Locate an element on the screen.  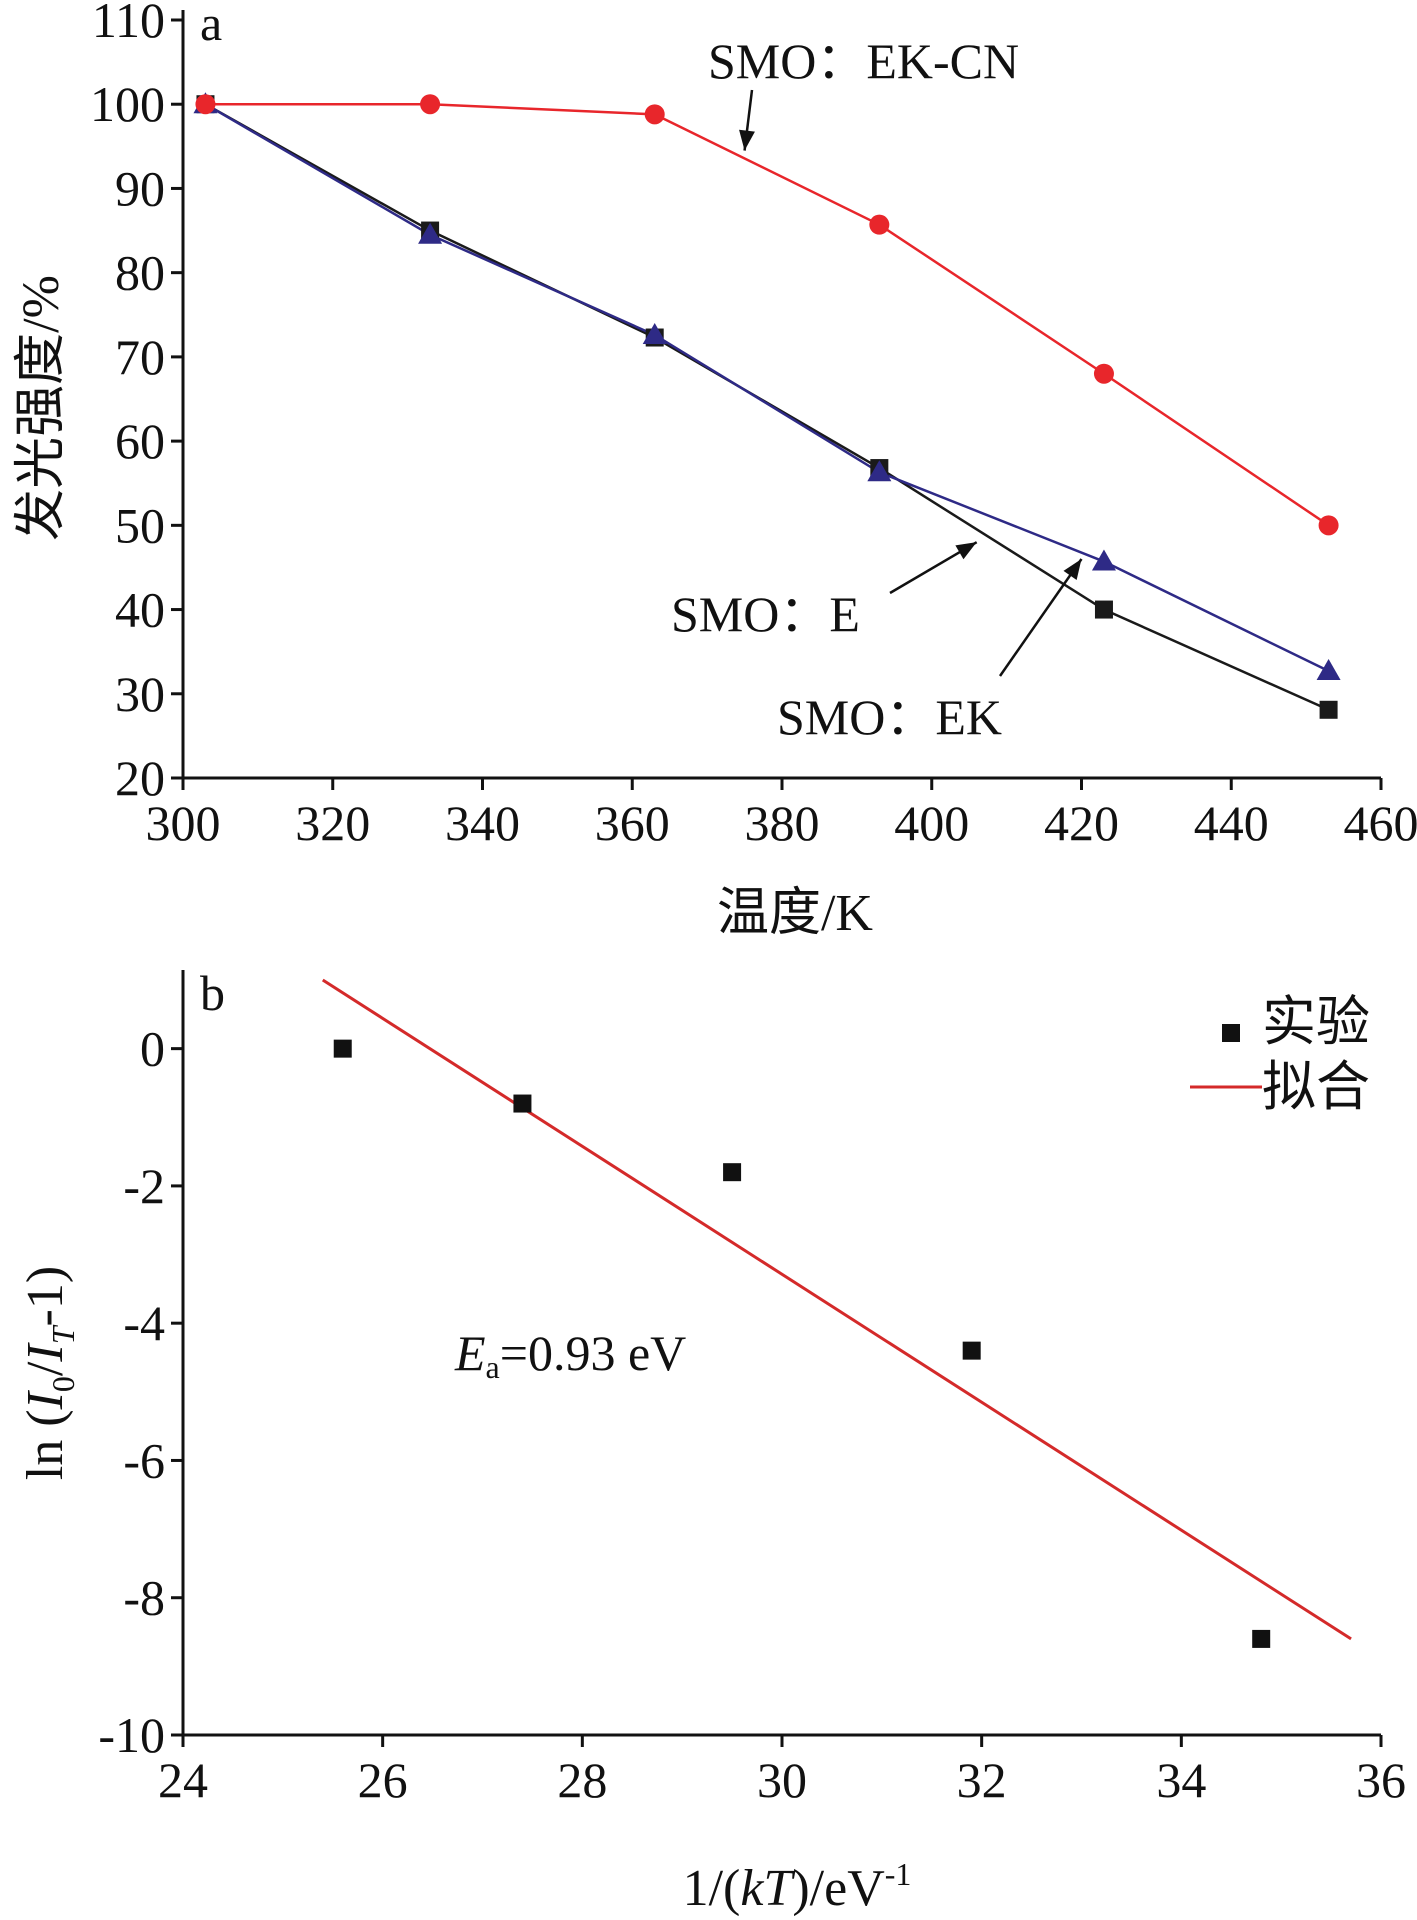
panel-b-x-tick-label: 36 is located at coordinates (1381, 1780).